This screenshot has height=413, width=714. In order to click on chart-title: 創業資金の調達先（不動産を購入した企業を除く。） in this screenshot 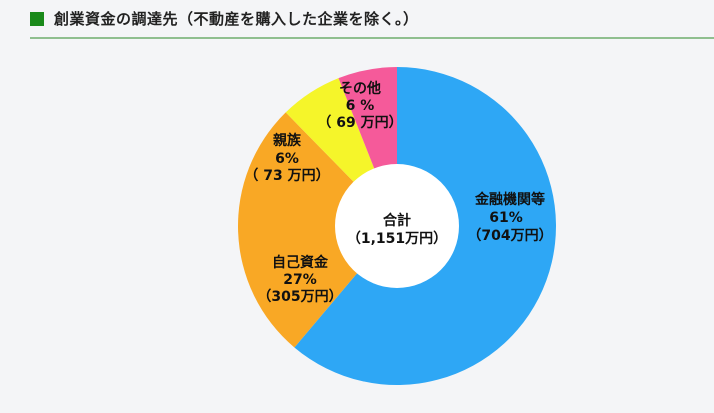, I will do `click(236, 19)`.